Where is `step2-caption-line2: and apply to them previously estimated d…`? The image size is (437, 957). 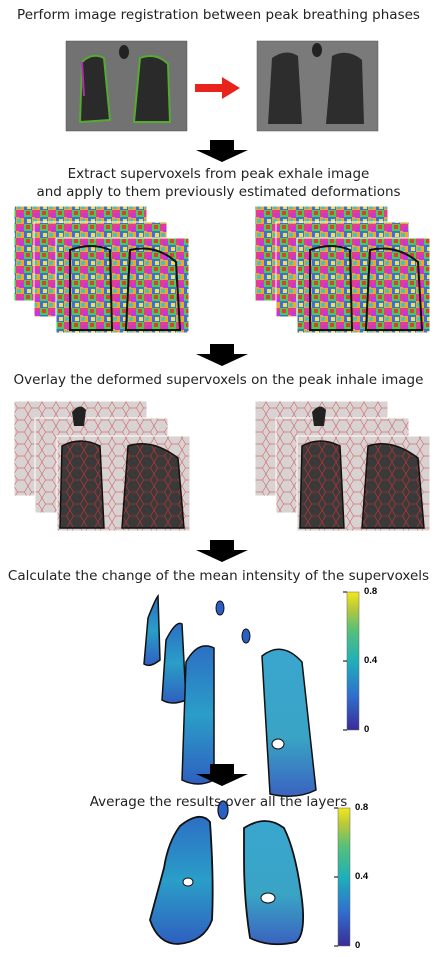
step2-caption-line2: and apply to them previously estimated d… is located at coordinates (218, 192).